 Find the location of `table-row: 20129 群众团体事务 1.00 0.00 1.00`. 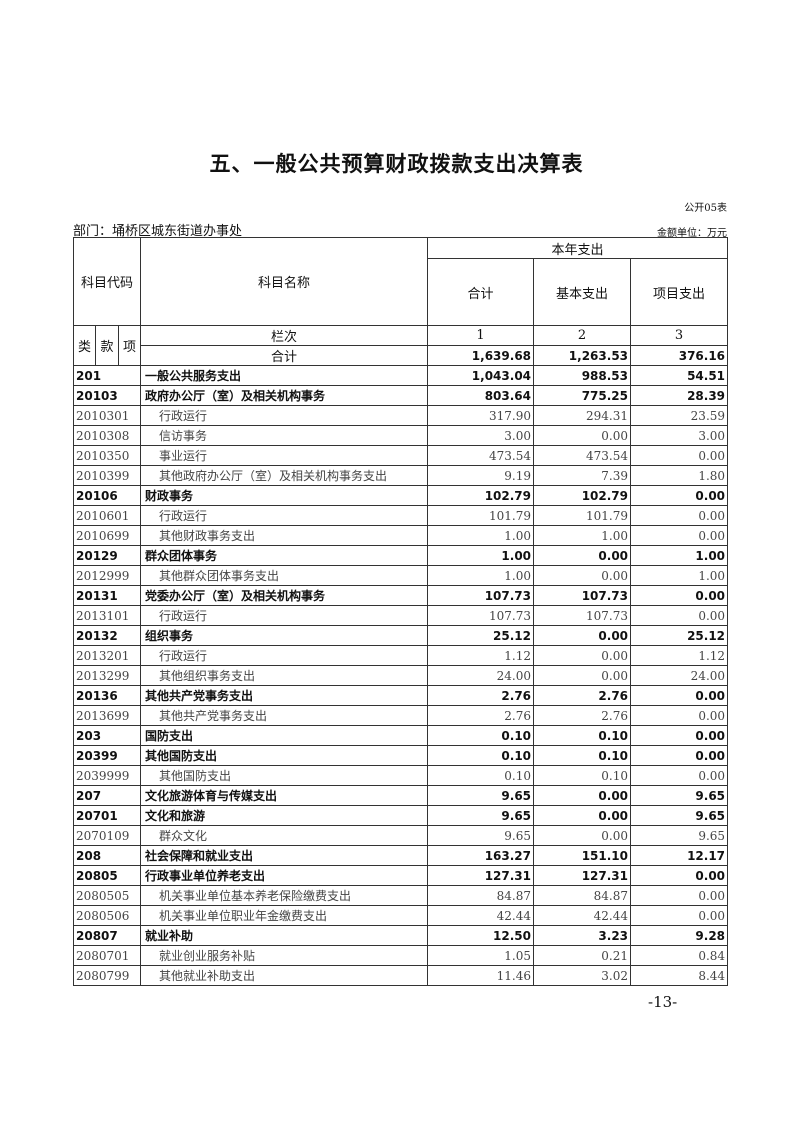

table-row: 20129 群众团体事务 1.00 0.00 1.00 is located at coordinates (400, 555).